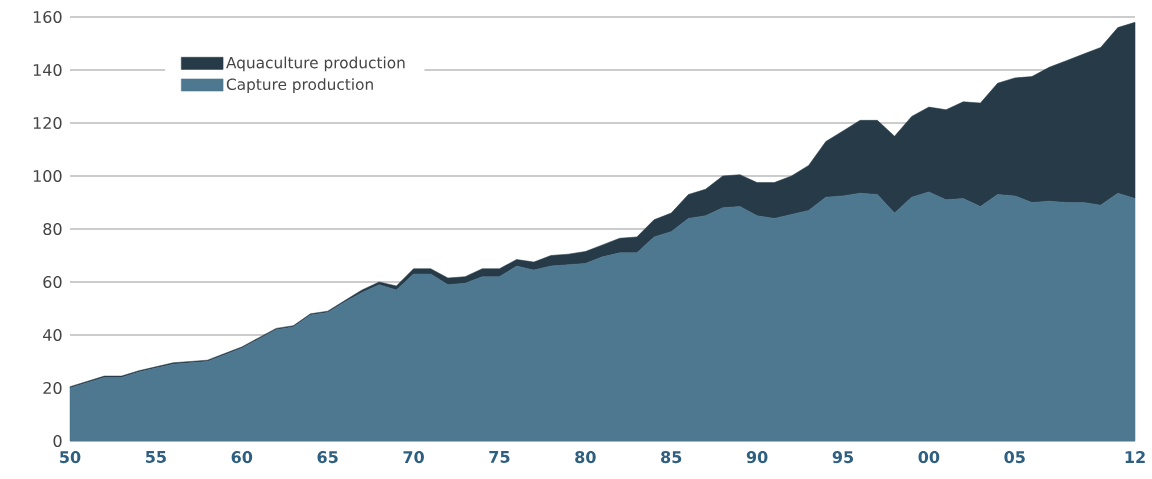 Image resolution: width=1152 pixels, height=479 pixels. Describe the element at coordinates (47, 70) in the screenshot. I see `y-tick-label: 140` at that location.